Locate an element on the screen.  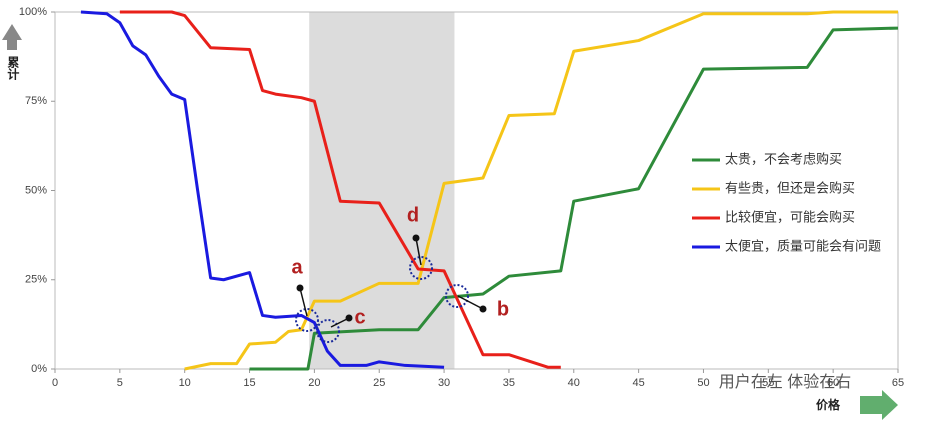
y-tick-label: 75% is located at coordinates (36, 101).